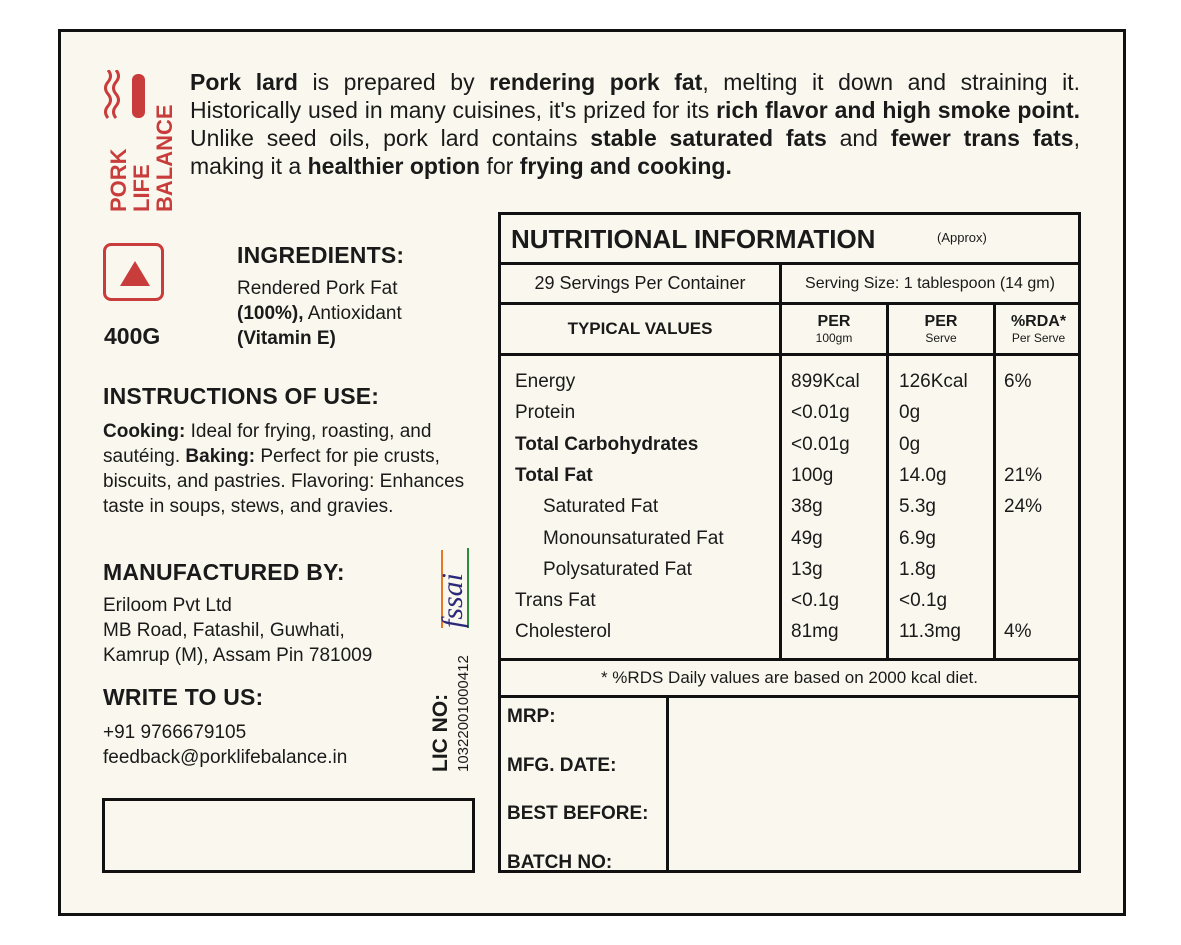 The height and width of the screenshot is (945, 1181). I want to click on manufacturer-line: Kamrup (M), Assam Pin 781009, so click(238, 655).